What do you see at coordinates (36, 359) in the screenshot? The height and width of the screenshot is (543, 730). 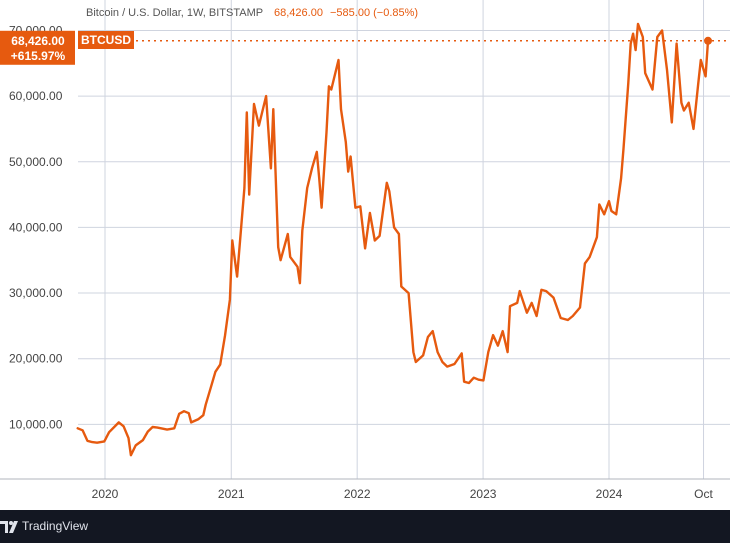 I see `y-tick-label: 20,000.00` at bounding box center [36, 359].